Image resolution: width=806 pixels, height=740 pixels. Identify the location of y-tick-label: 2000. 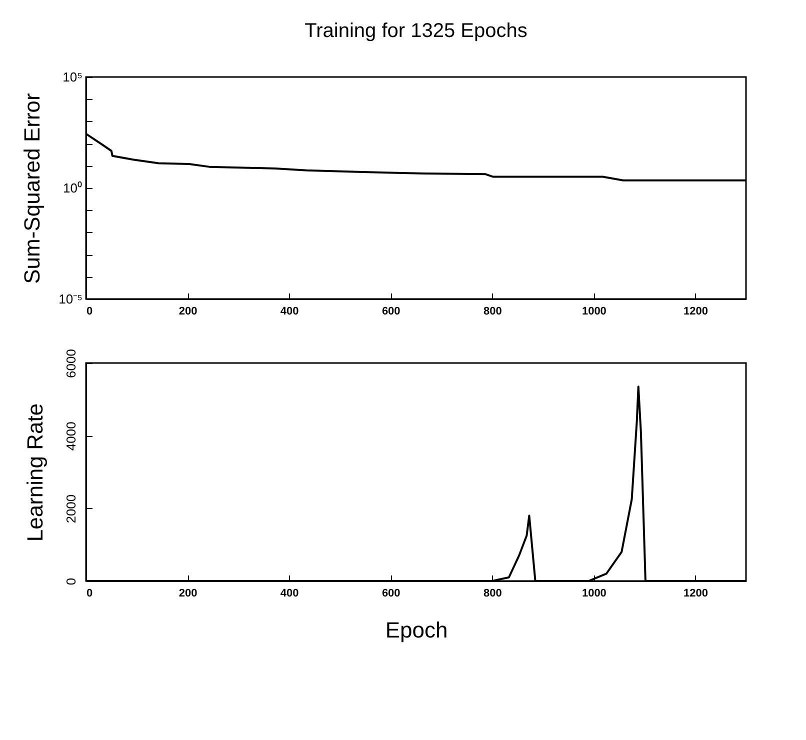
(71, 509).